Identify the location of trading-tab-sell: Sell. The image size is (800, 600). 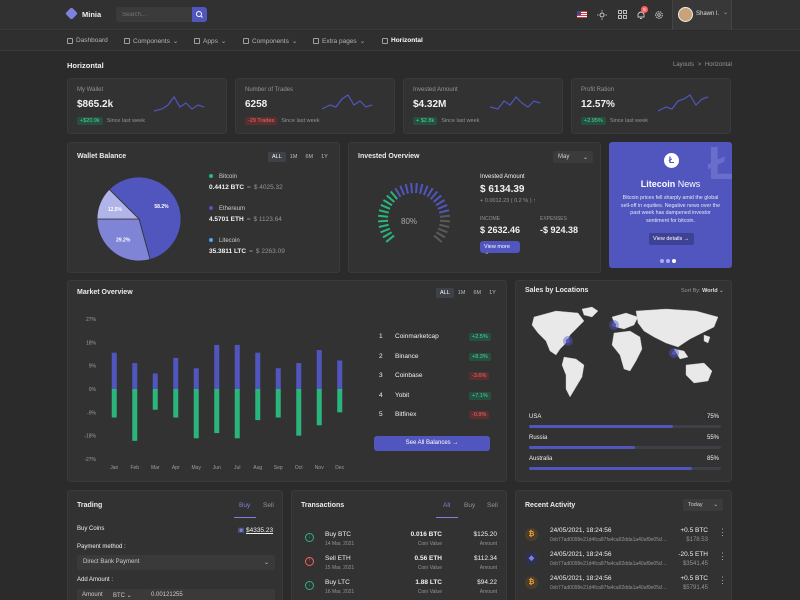
(268, 505).